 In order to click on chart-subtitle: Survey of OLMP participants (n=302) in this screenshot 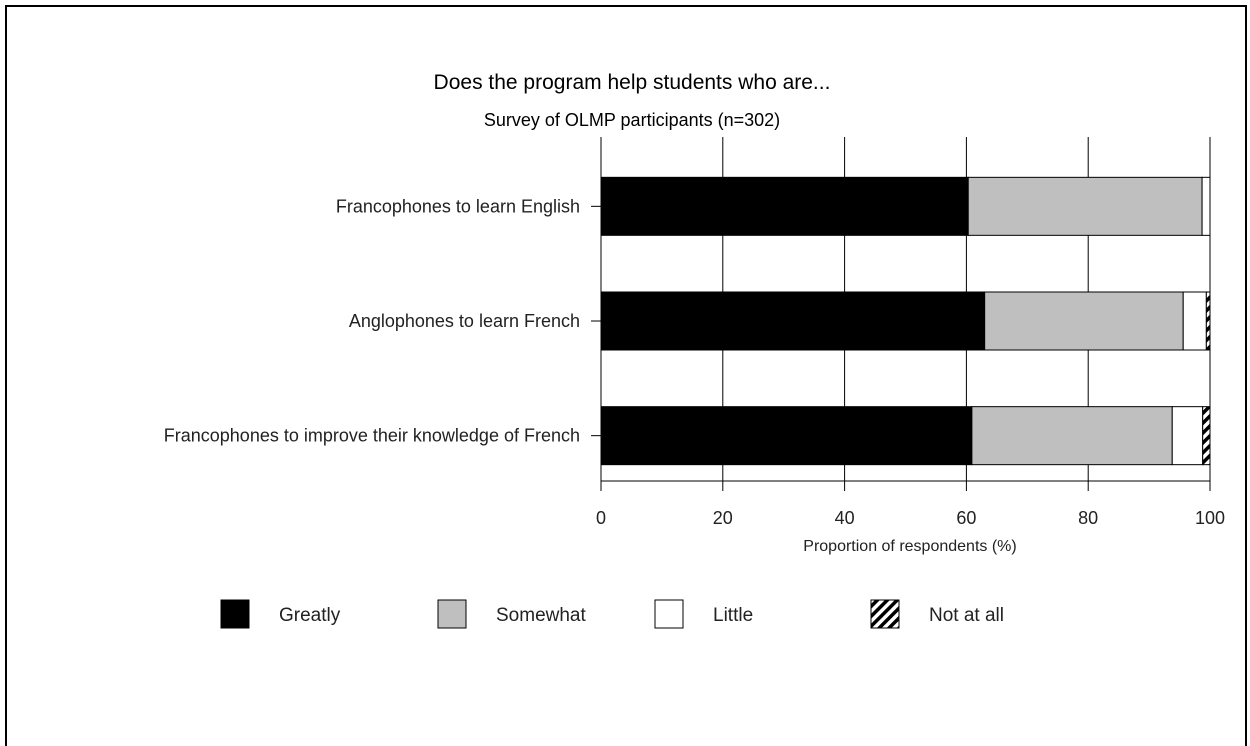, I will do `click(632, 120)`.